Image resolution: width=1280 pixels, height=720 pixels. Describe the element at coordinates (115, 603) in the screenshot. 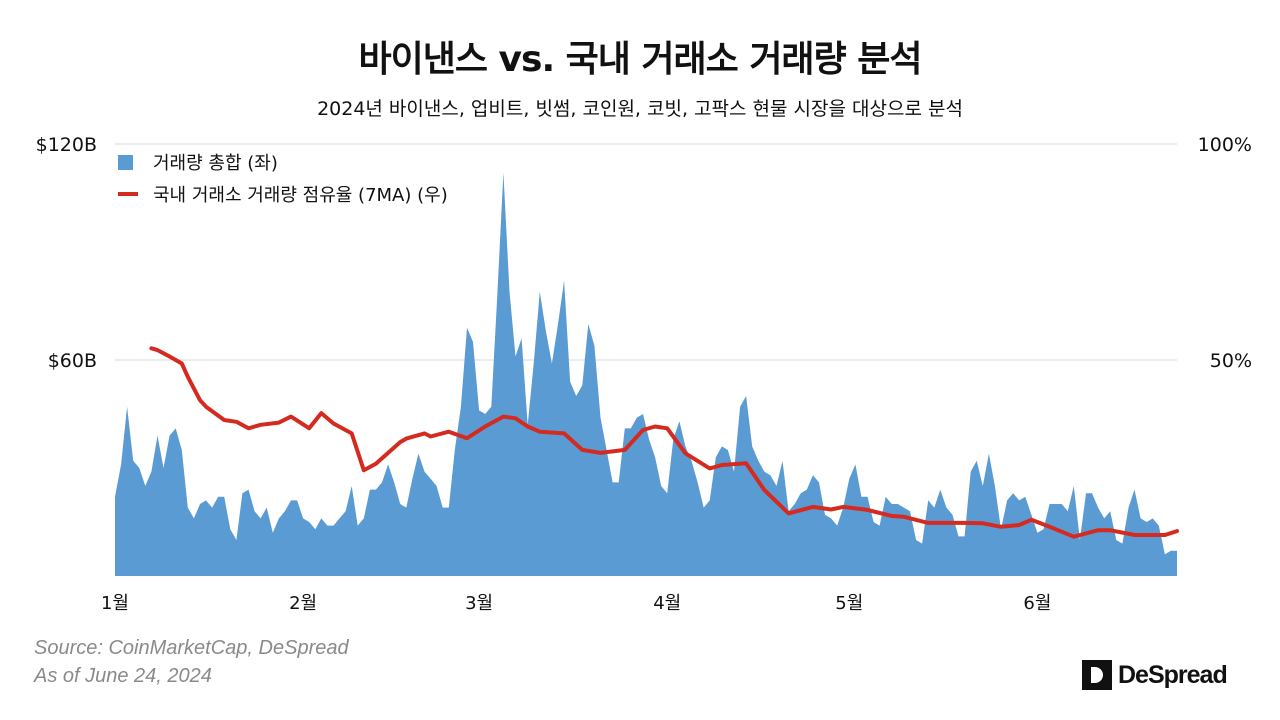

I see `x-tick-label: 1월` at that location.